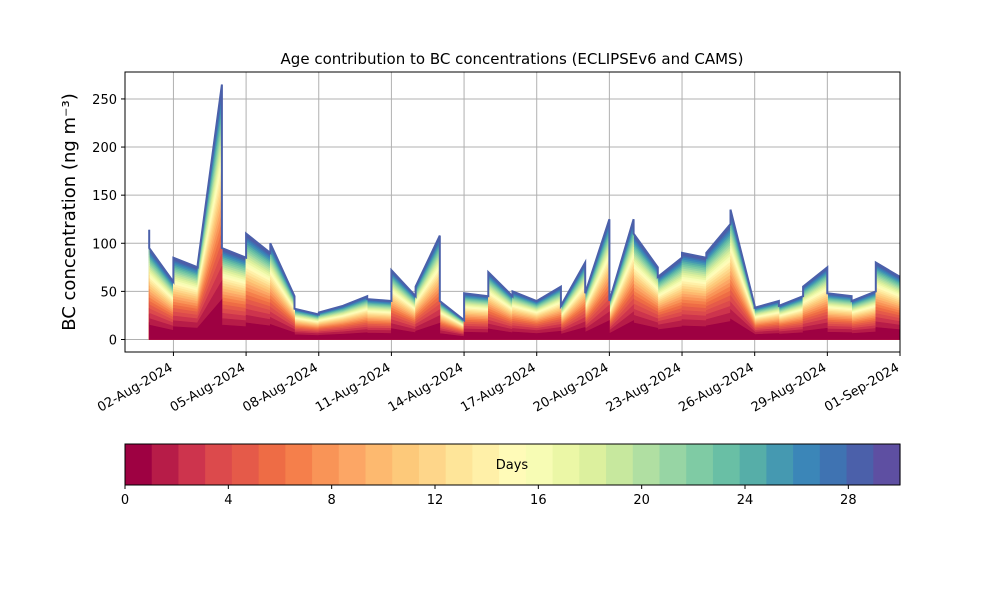 Image resolution: width=1000 pixels, height=600 pixels. What do you see at coordinates (104, 148) in the screenshot?
I see `y-tick-label: 200` at bounding box center [104, 148].